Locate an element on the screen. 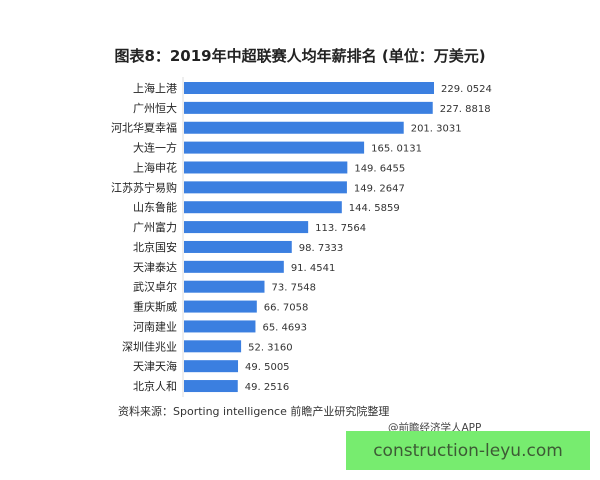 Image resolution: width=600 pixels, height=480 pixels. value-label: 113. 7564 is located at coordinates (340, 228).